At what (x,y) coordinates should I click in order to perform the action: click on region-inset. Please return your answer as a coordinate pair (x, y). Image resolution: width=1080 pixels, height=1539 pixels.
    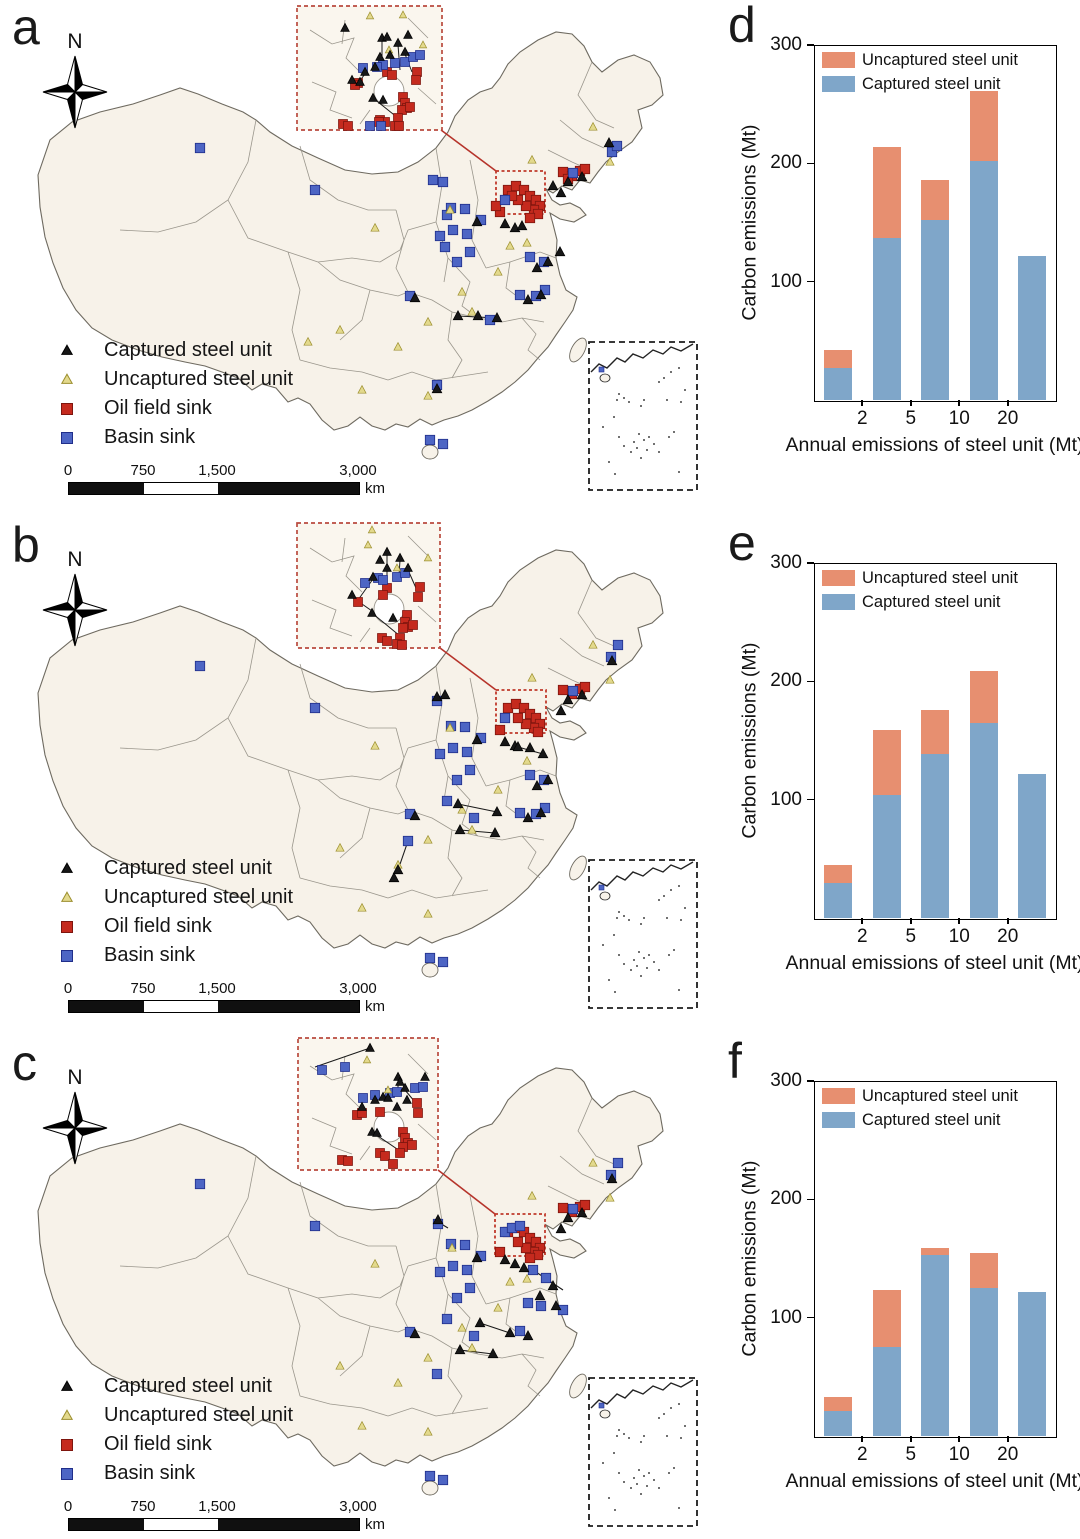
    Looking at the image, I should click on (369, 68).